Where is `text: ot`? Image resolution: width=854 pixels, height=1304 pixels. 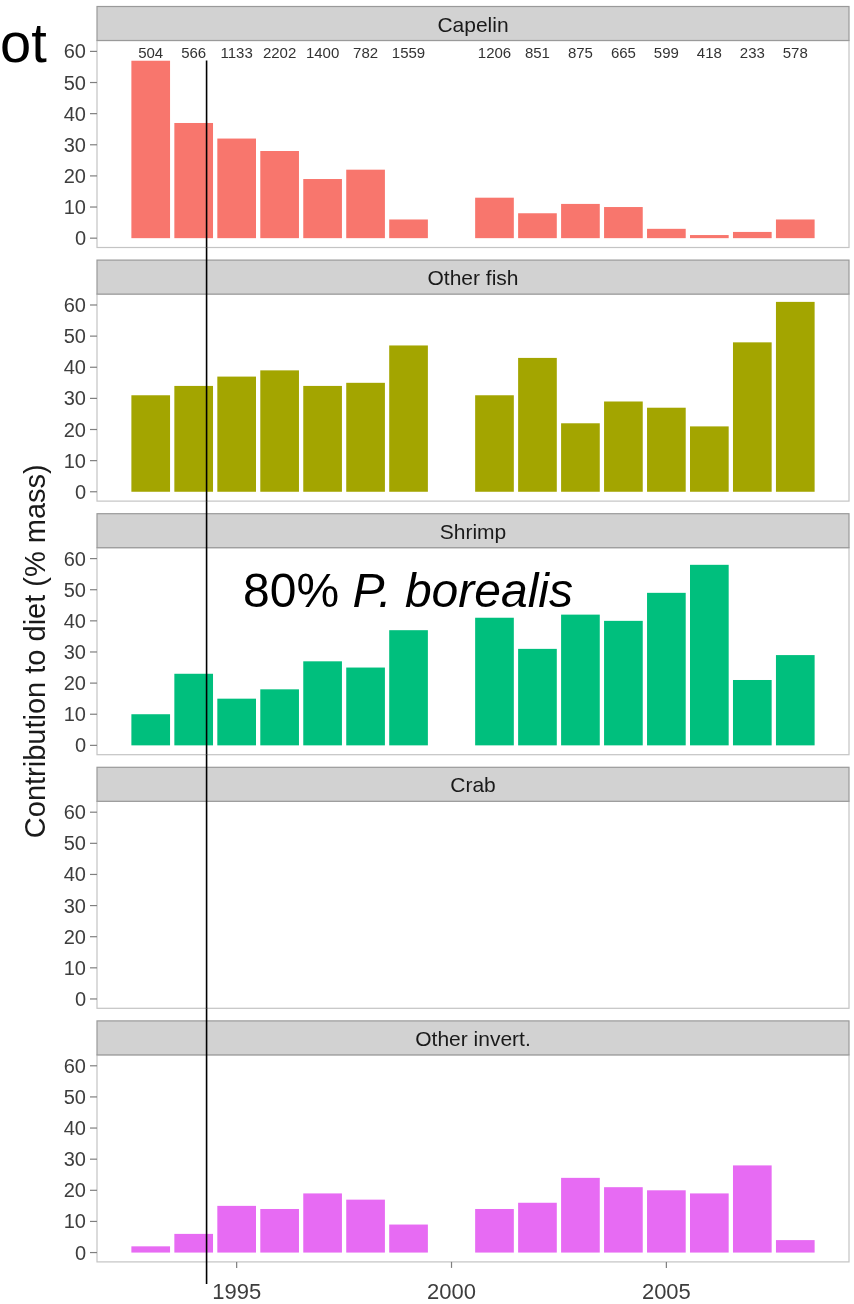
text: ot is located at coordinates (24, 42).